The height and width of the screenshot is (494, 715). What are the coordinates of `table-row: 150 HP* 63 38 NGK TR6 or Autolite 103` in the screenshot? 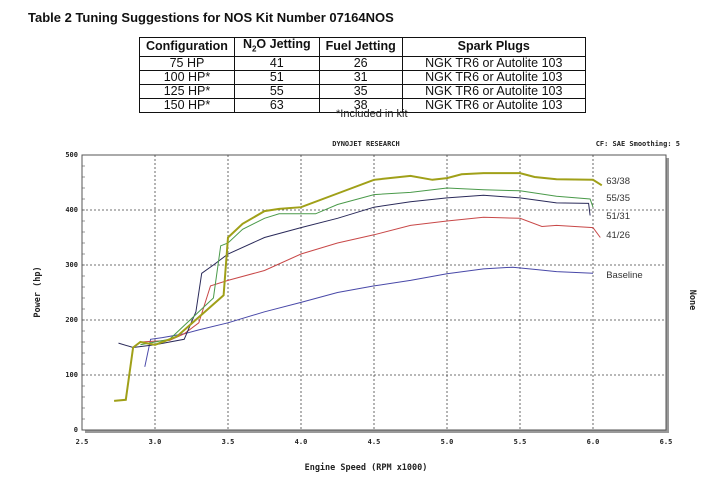 It's located at (362, 105).